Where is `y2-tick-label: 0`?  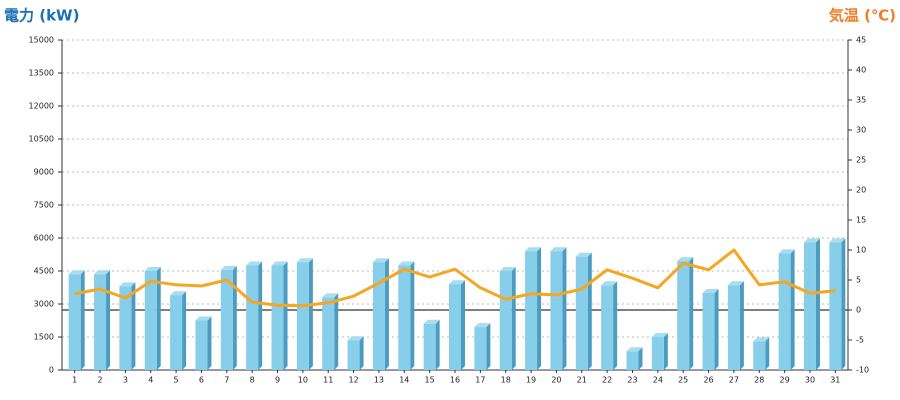 y2-tick-label: 0 is located at coordinates (858, 310).